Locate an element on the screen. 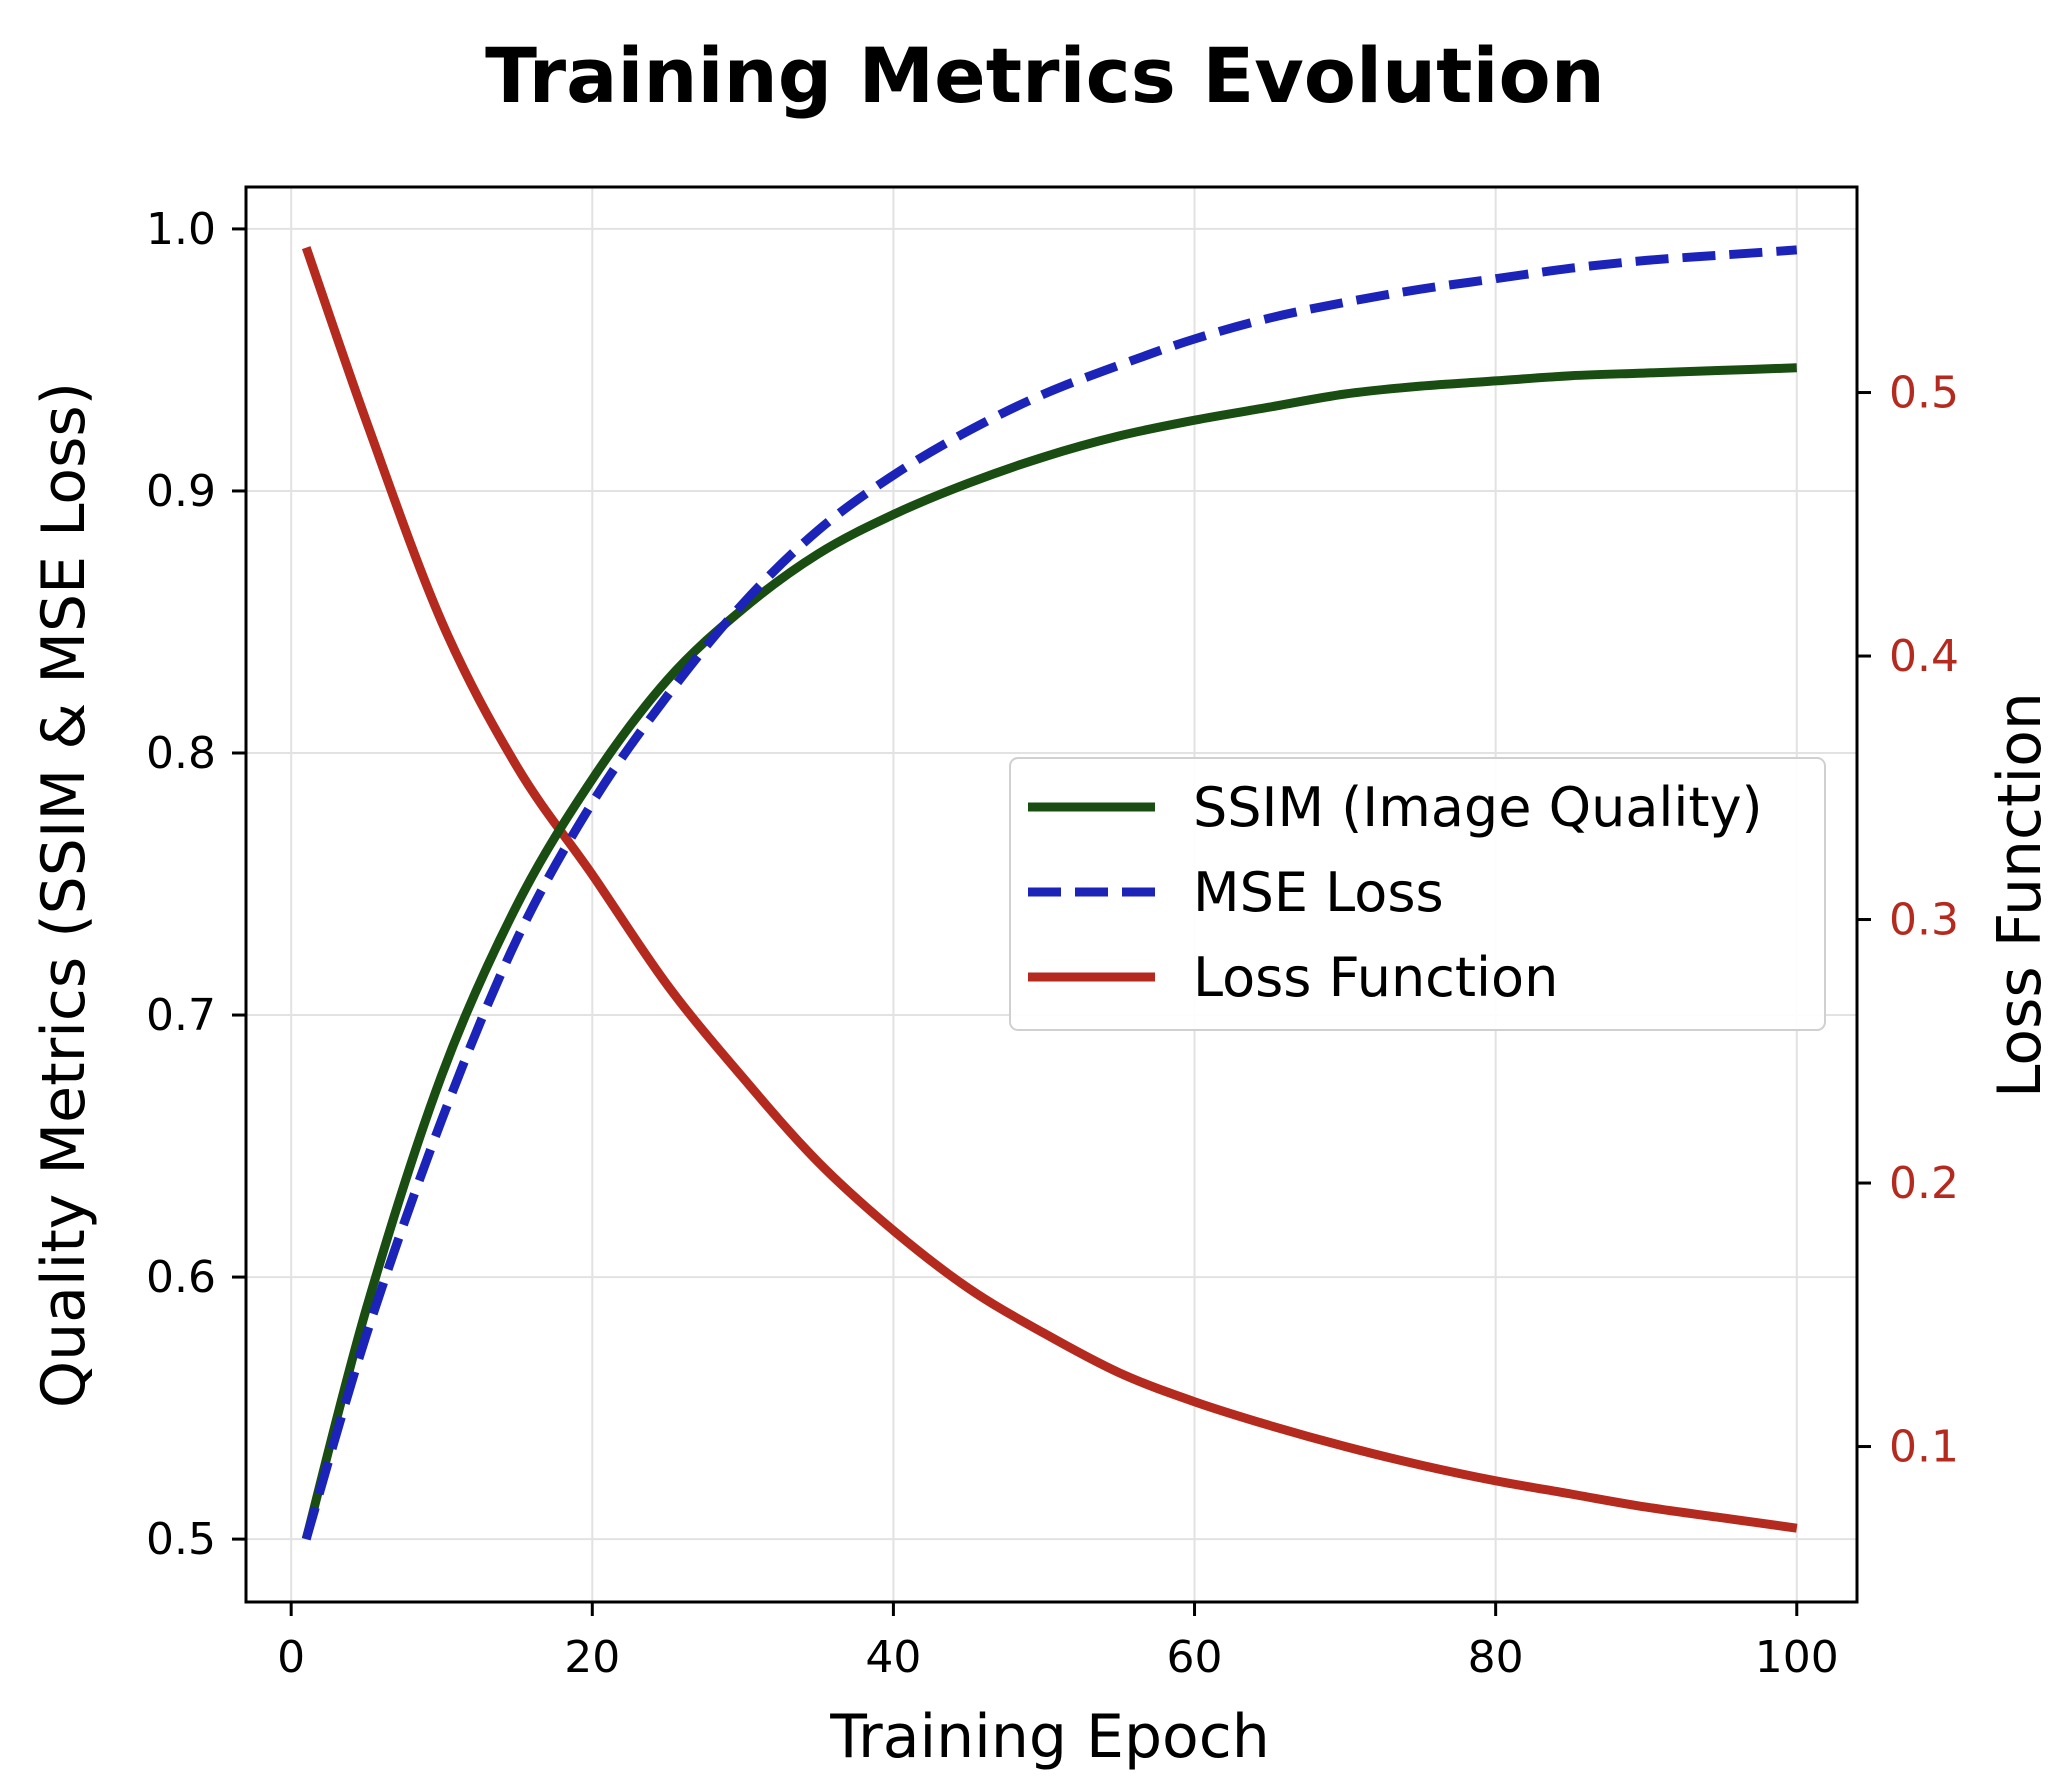 The width and height of the screenshot is (2069, 1790). y-axis-label-left: Quality Metrics (SSIM & MSE Loss) is located at coordinates (64, 895).